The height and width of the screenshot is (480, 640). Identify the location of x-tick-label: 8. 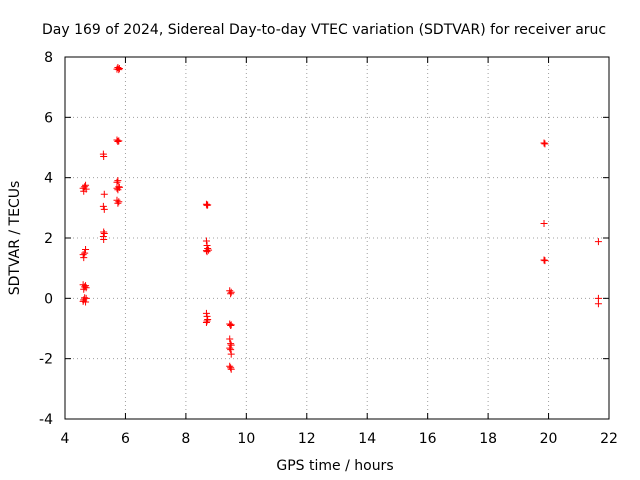
(185, 439).